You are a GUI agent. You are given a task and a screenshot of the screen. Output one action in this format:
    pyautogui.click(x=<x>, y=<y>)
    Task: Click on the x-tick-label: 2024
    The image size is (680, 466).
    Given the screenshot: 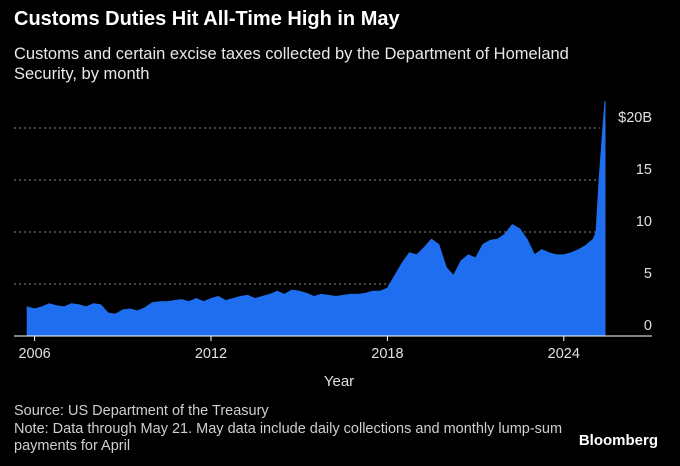 What is the action you would take?
    pyautogui.click(x=564, y=354)
    